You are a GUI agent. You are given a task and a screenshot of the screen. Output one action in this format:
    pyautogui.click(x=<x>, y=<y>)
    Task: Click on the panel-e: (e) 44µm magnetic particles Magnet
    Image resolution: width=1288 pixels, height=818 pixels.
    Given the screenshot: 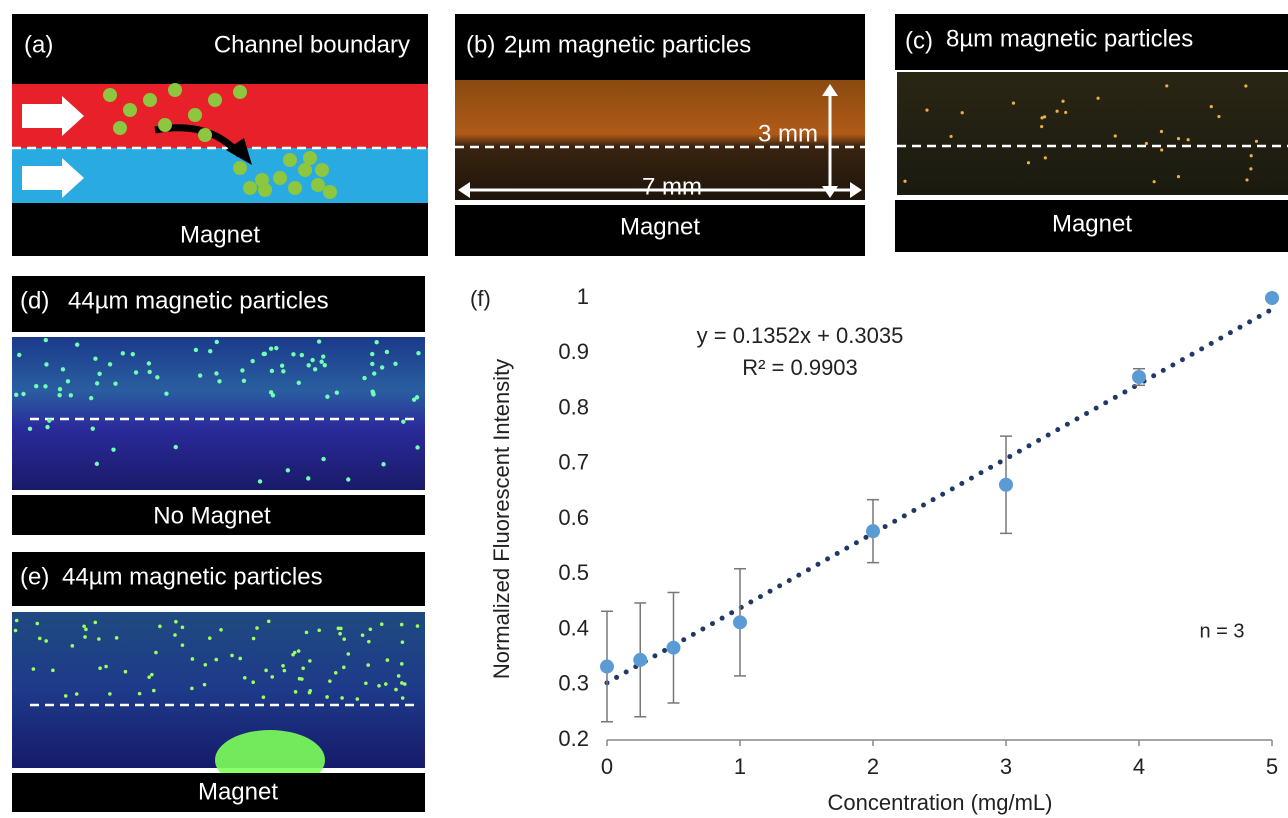 What is the action you would take?
    pyautogui.click(x=218, y=682)
    